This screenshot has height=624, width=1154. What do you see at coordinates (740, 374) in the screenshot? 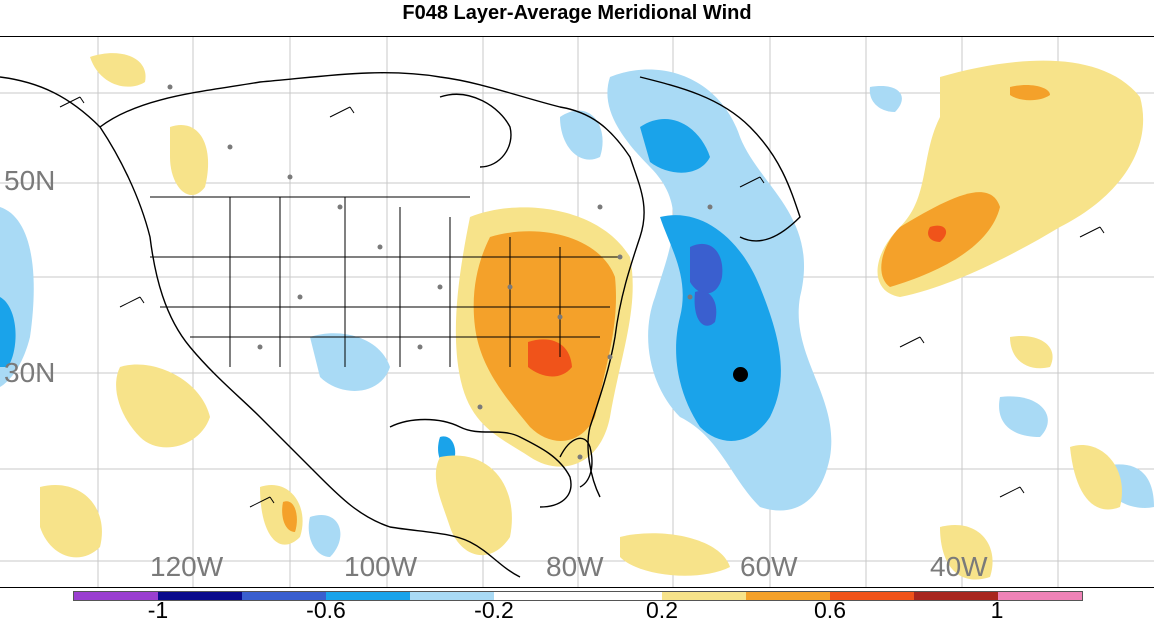
I see `marker-icon` at bounding box center [740, 374].